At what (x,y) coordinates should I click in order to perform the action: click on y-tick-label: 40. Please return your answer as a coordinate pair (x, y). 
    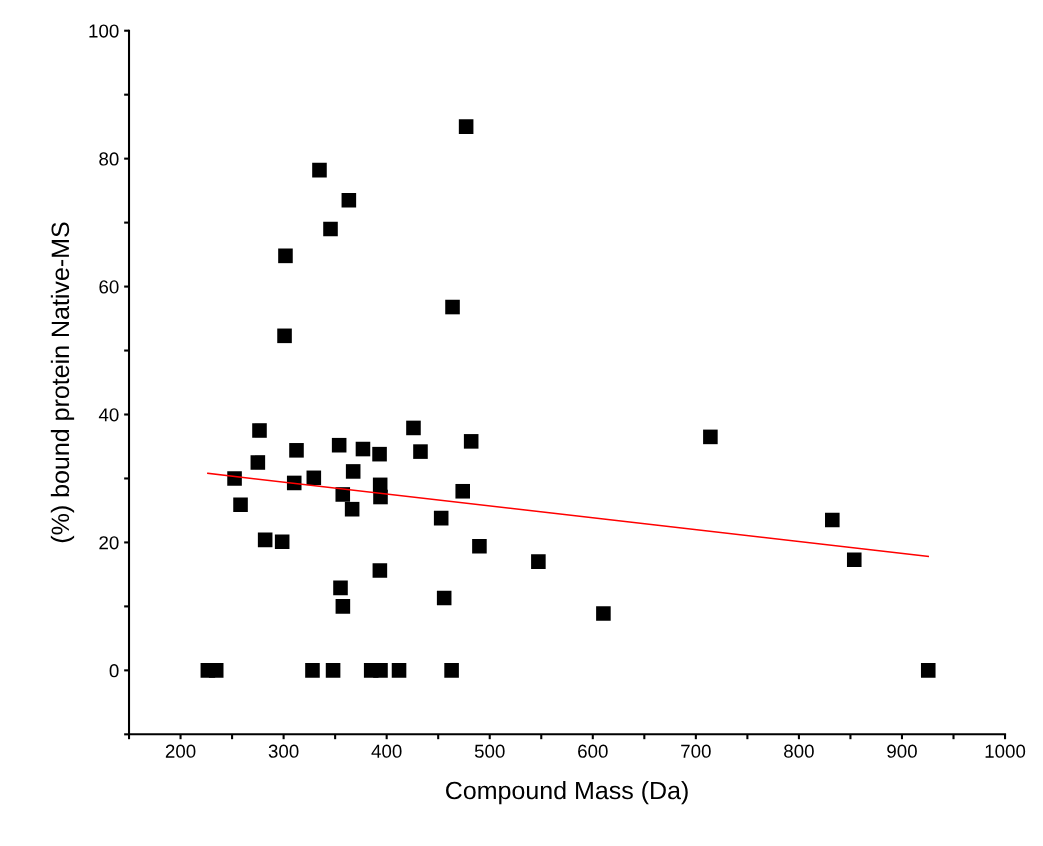
    Looking at the image, I should click on (108, 415).